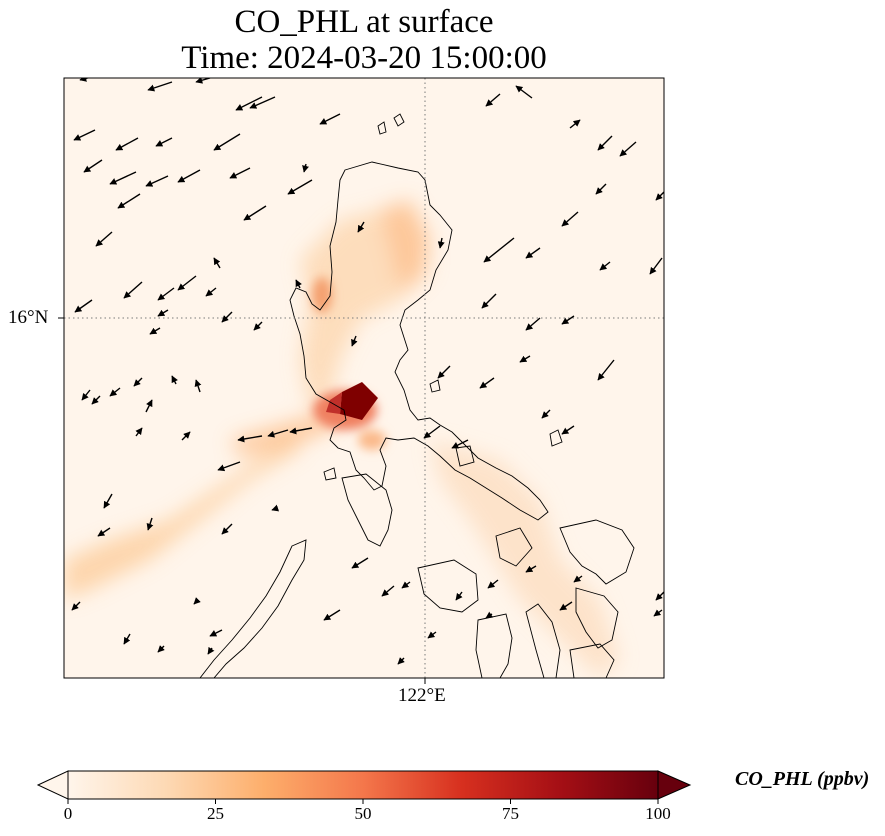 The image size is (885, 836). What do you see at coordinates (68, 813) in the screenshot?
I see `colorbar-tick-label: 0` at bounding box center [68, 813].